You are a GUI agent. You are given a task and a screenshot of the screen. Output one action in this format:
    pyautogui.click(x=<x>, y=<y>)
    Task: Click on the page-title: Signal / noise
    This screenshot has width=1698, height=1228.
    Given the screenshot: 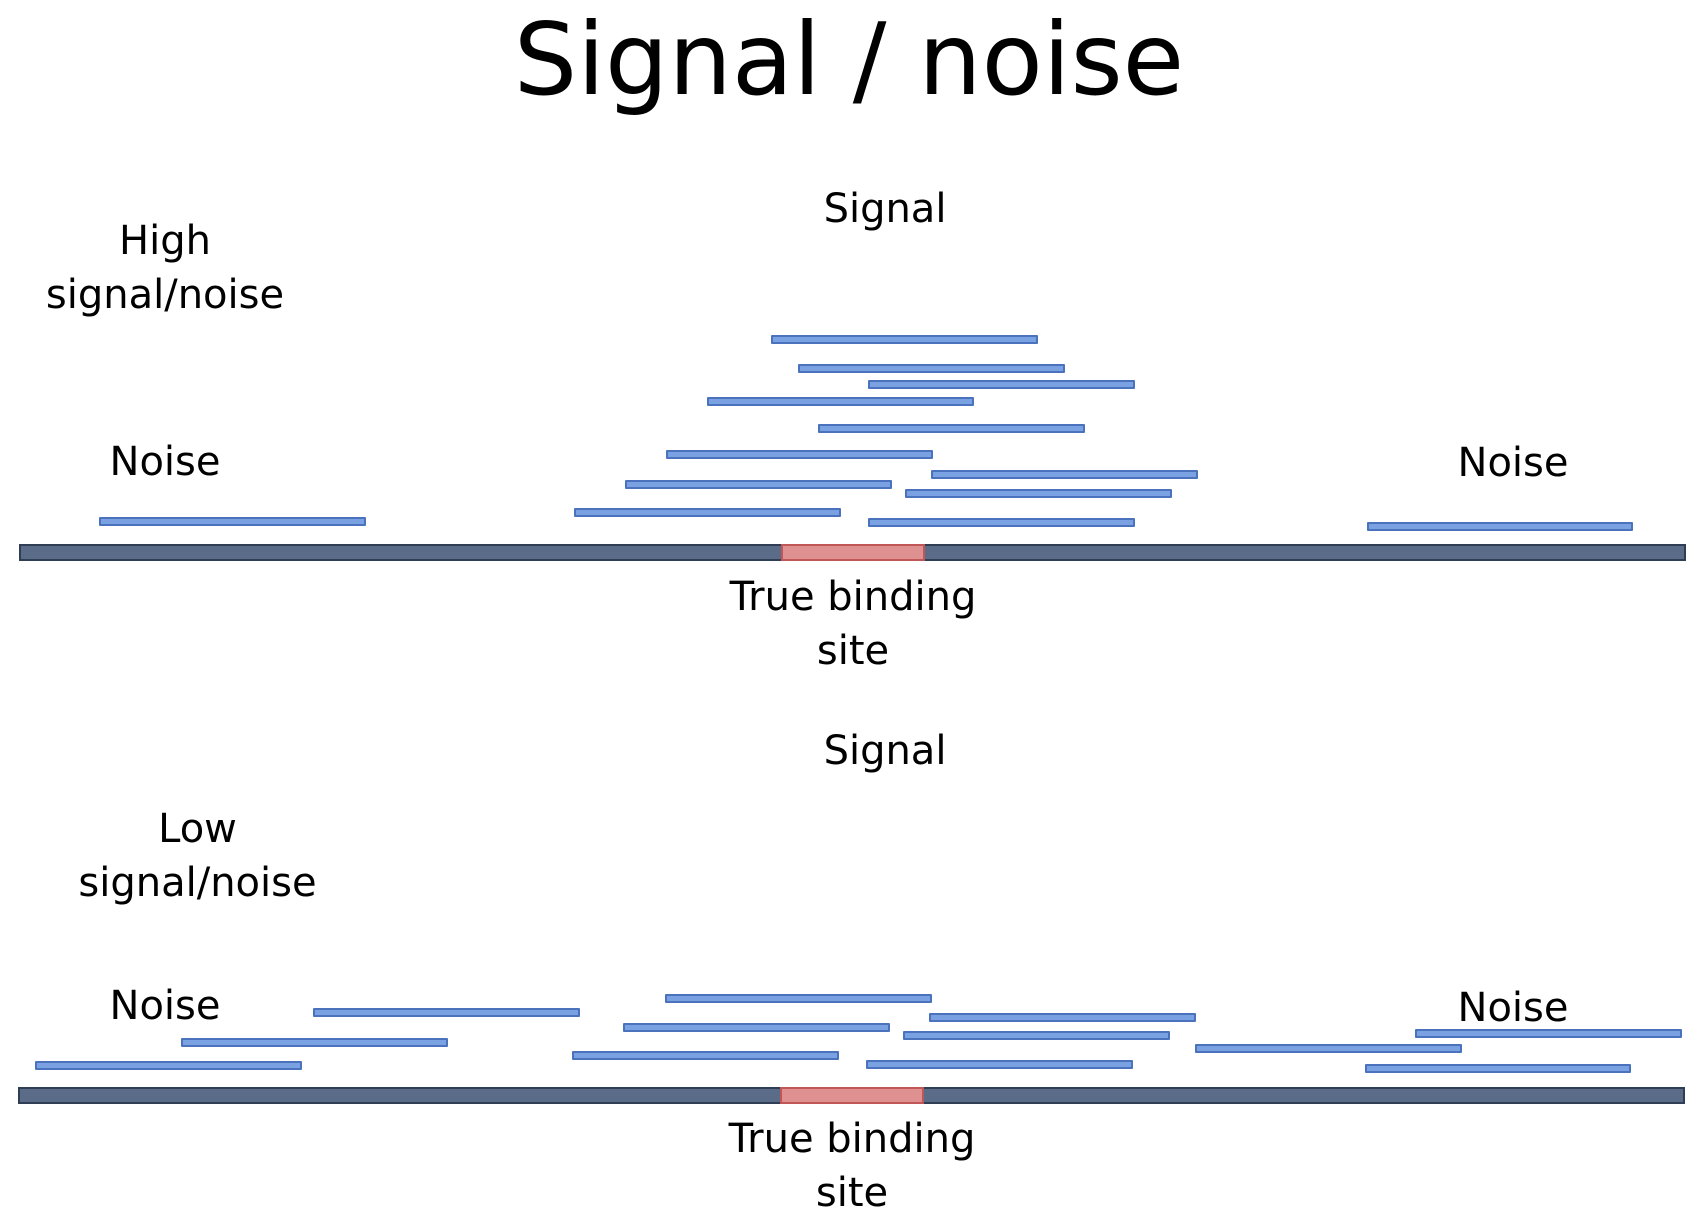 What is the action you would take?
    pyautogui.click(x=849, y=59)
    